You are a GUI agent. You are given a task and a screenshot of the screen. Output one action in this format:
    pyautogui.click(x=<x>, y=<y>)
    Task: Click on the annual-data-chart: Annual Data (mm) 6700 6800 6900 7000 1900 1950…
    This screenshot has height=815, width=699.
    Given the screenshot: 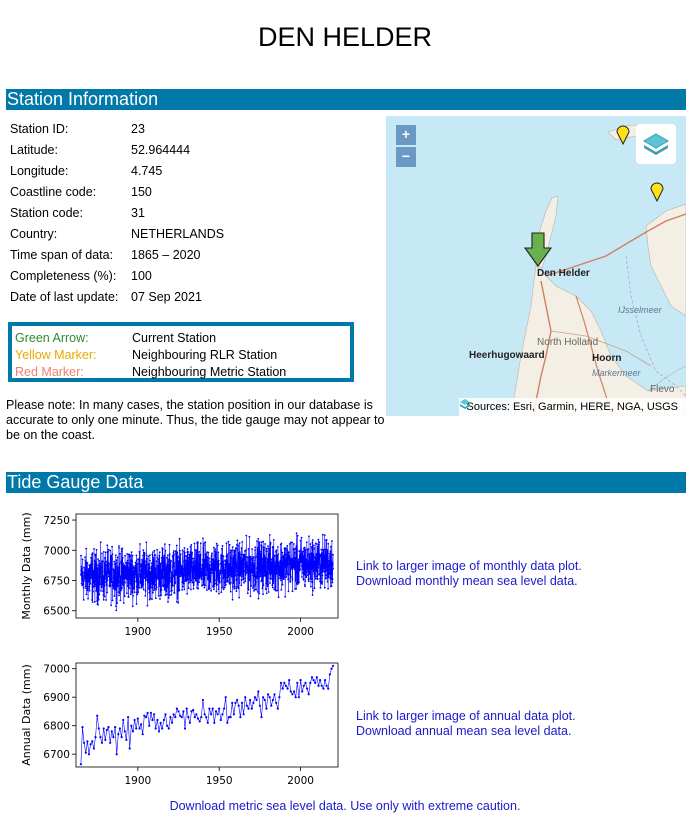 What is the action you would take?
    pyautogui.click(x=181, y=723)
    